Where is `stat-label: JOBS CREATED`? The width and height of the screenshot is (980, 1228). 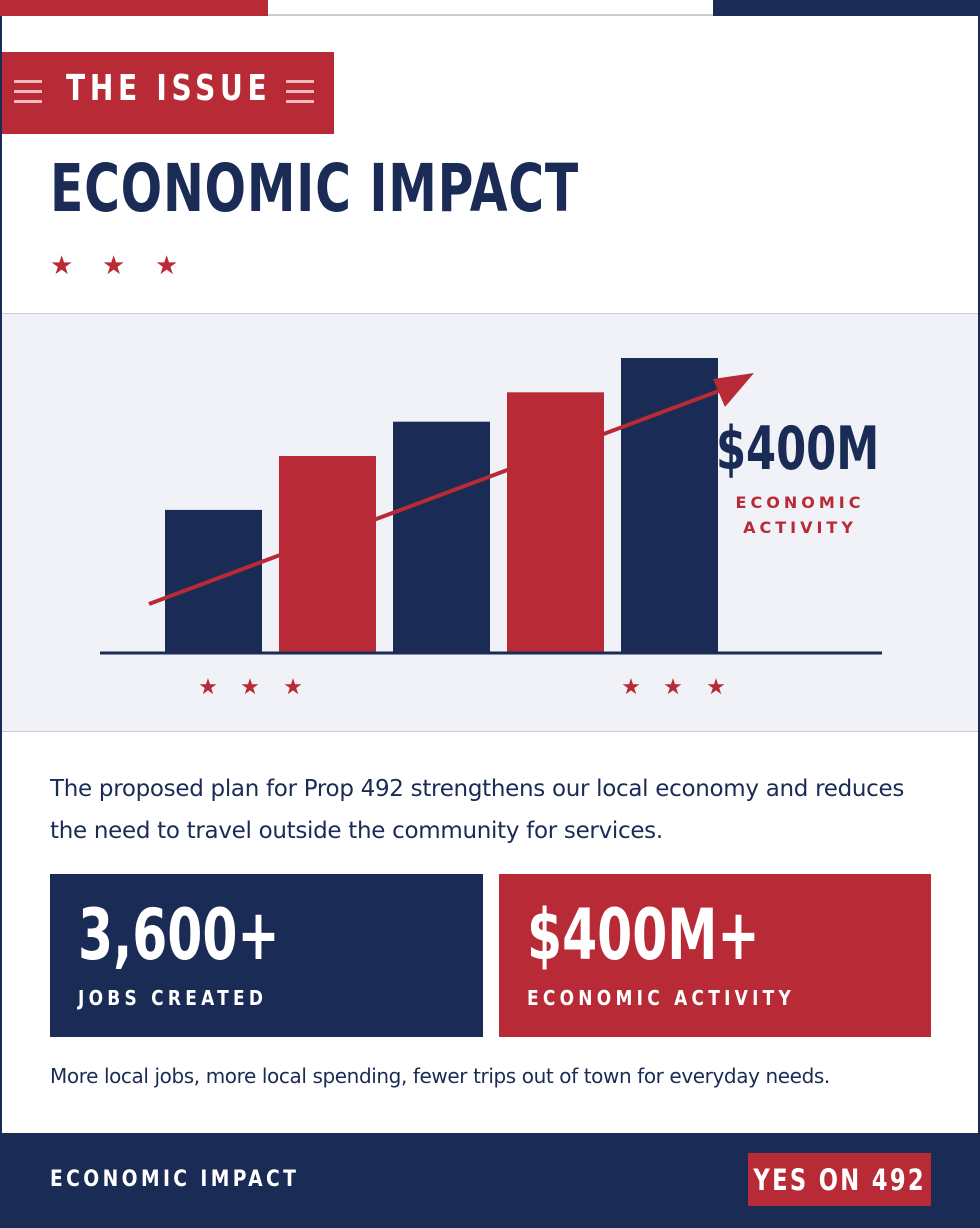
stat-label: JOBS CREATED is located at coordinates (173, 998).